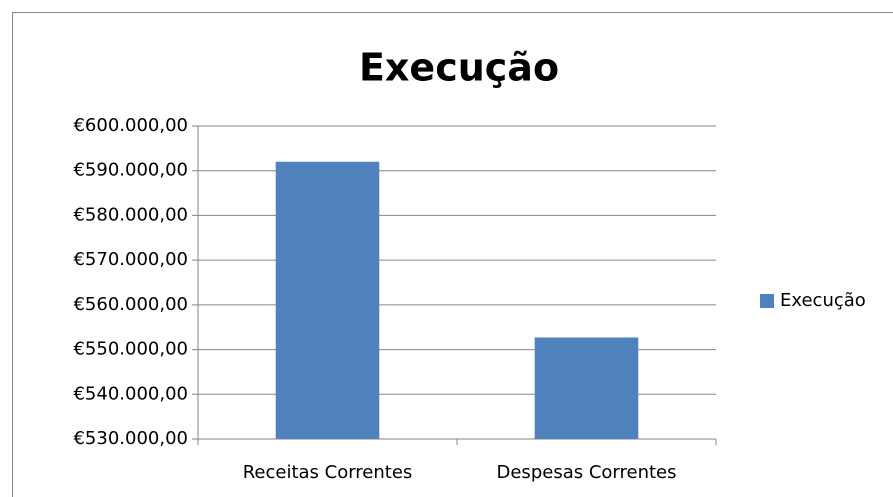 The height and width of the screenshot is (497, 893). I want to click on y-tick-label: €570.000,00, so click(130, 259).